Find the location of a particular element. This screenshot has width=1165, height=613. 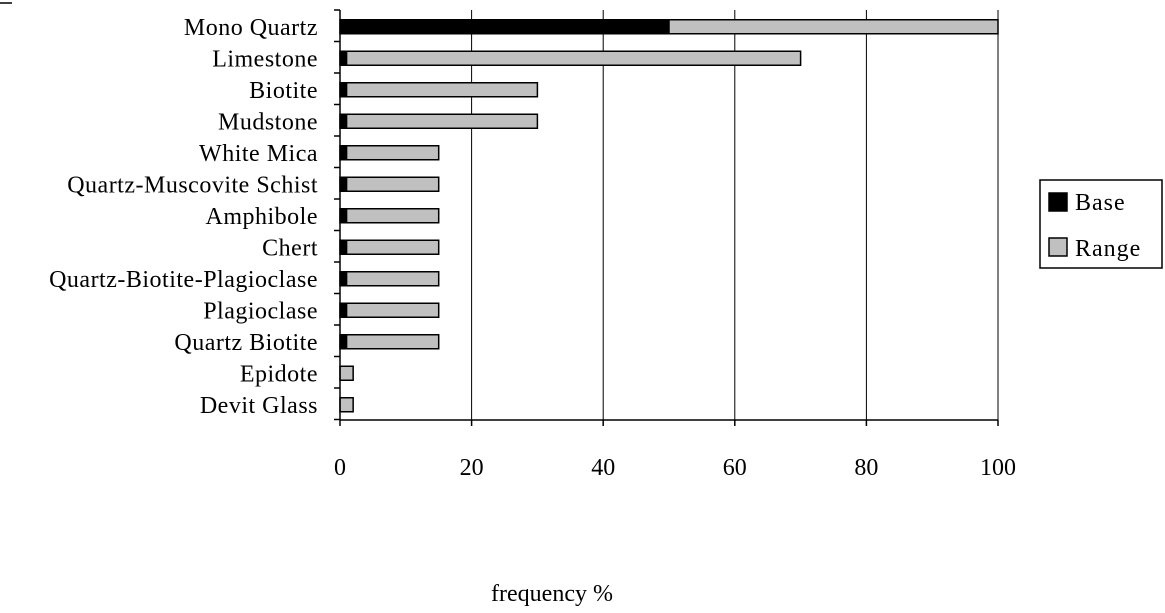

category-label: Quartz-Biotite-Plagioclase is located at coordinates (183, 280).